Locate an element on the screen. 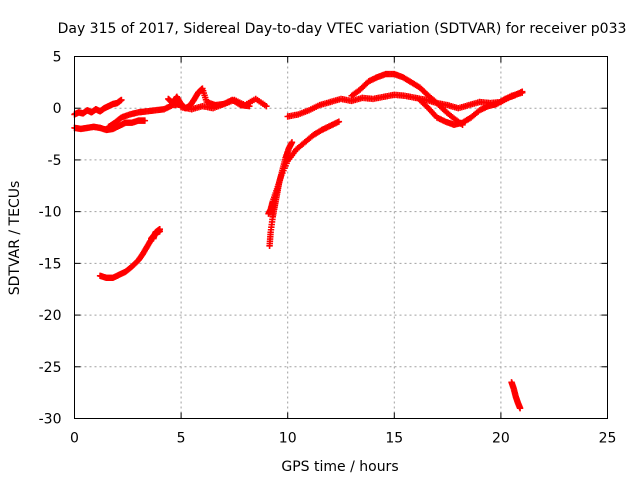  x-tick-label: 20 is located at coordinates (501, 439).